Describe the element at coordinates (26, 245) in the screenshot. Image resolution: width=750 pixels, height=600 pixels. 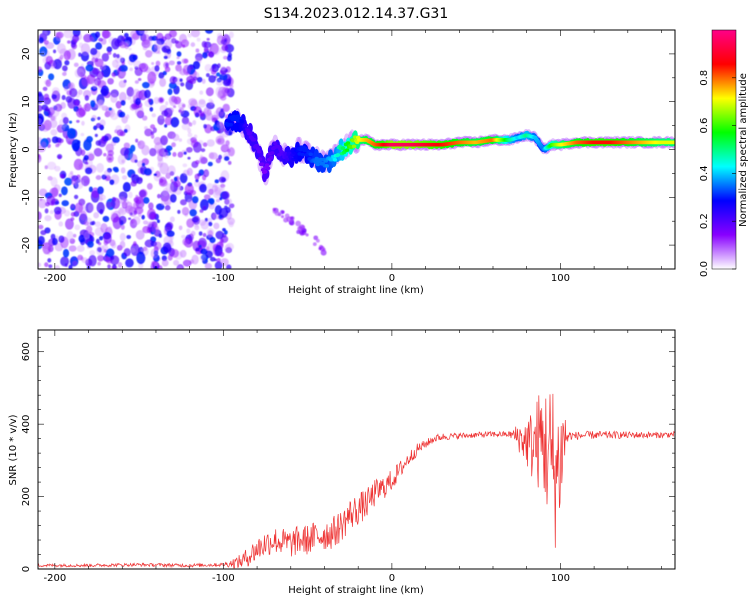
I see `y-tick-label: -20` at that location.